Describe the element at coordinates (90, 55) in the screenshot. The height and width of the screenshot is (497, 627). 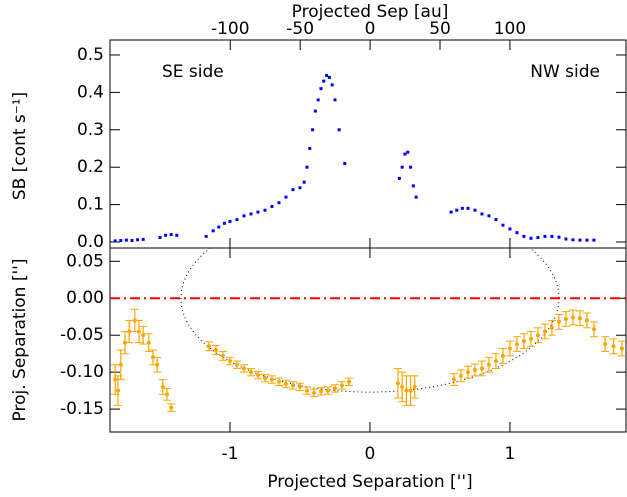
I see `y-tick-label: 0.5` at that location.